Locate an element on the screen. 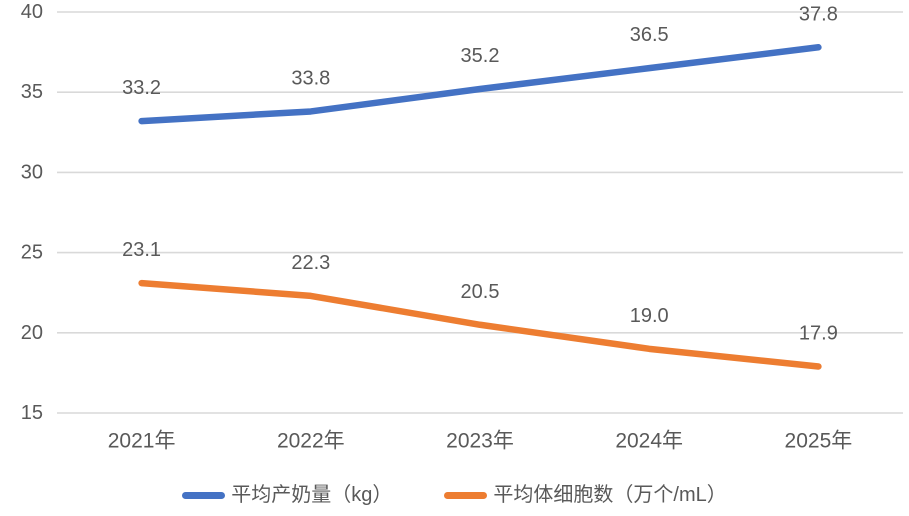 The image size is (909, 516). y-tick-label: 30 is located at coordinates (32, 172).